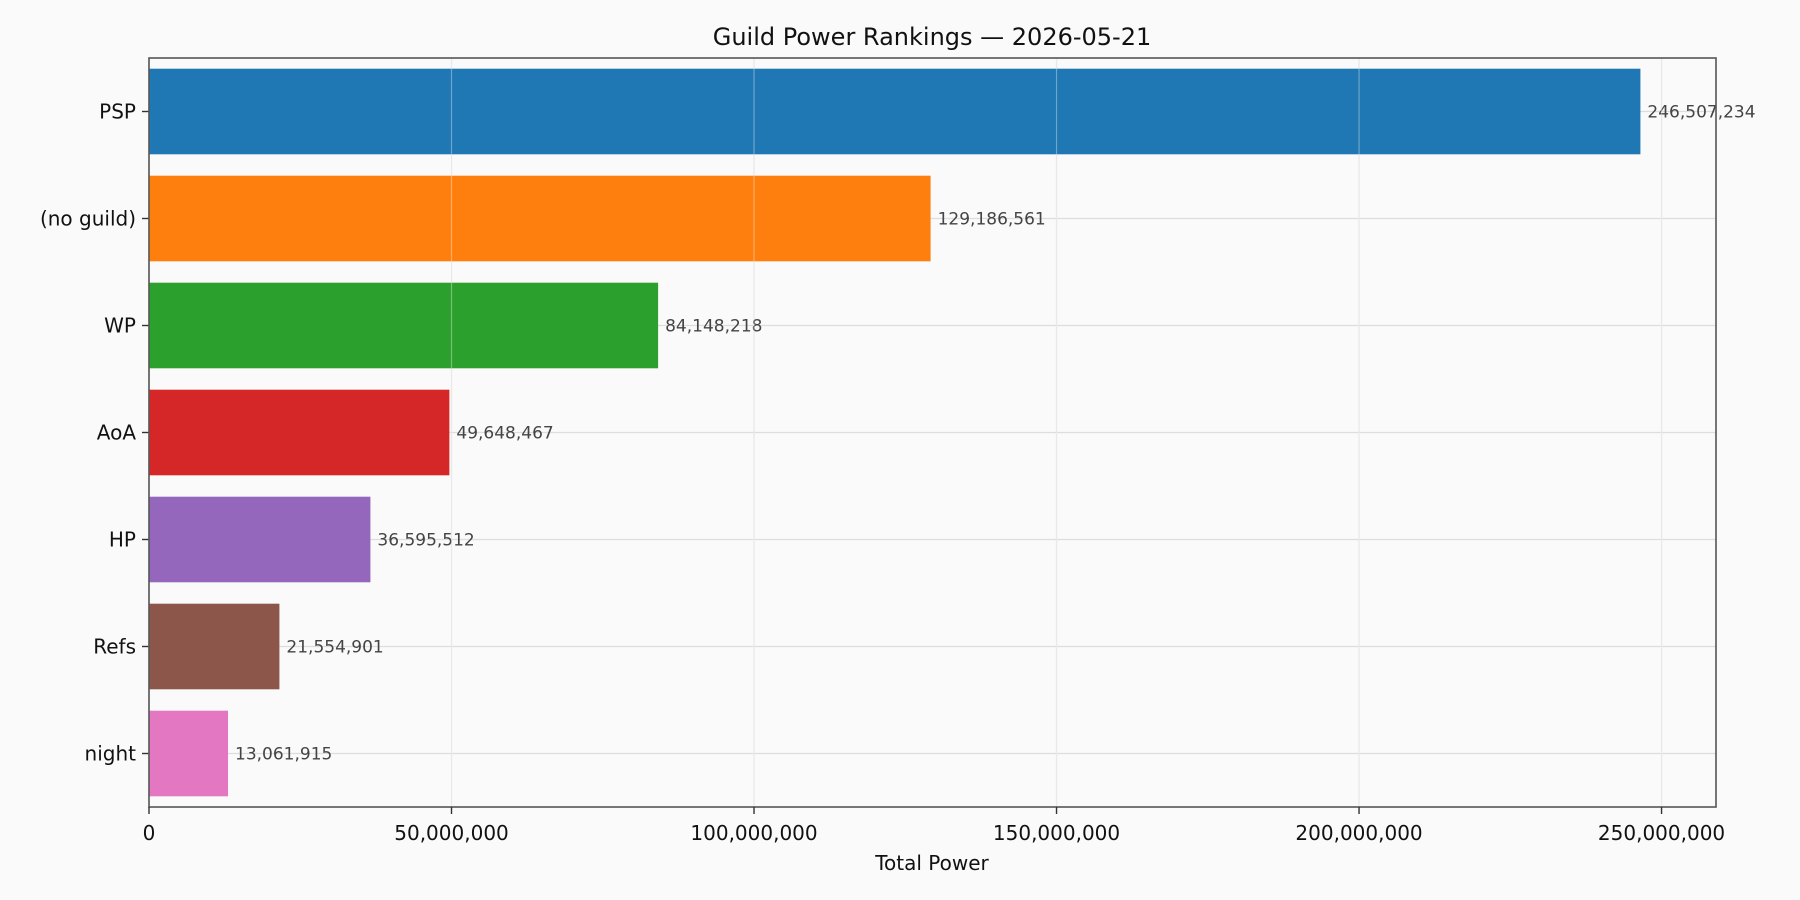  Describe the element at coordinates (120, 326) in the screenshot. I see `category-label: WP` at that location.